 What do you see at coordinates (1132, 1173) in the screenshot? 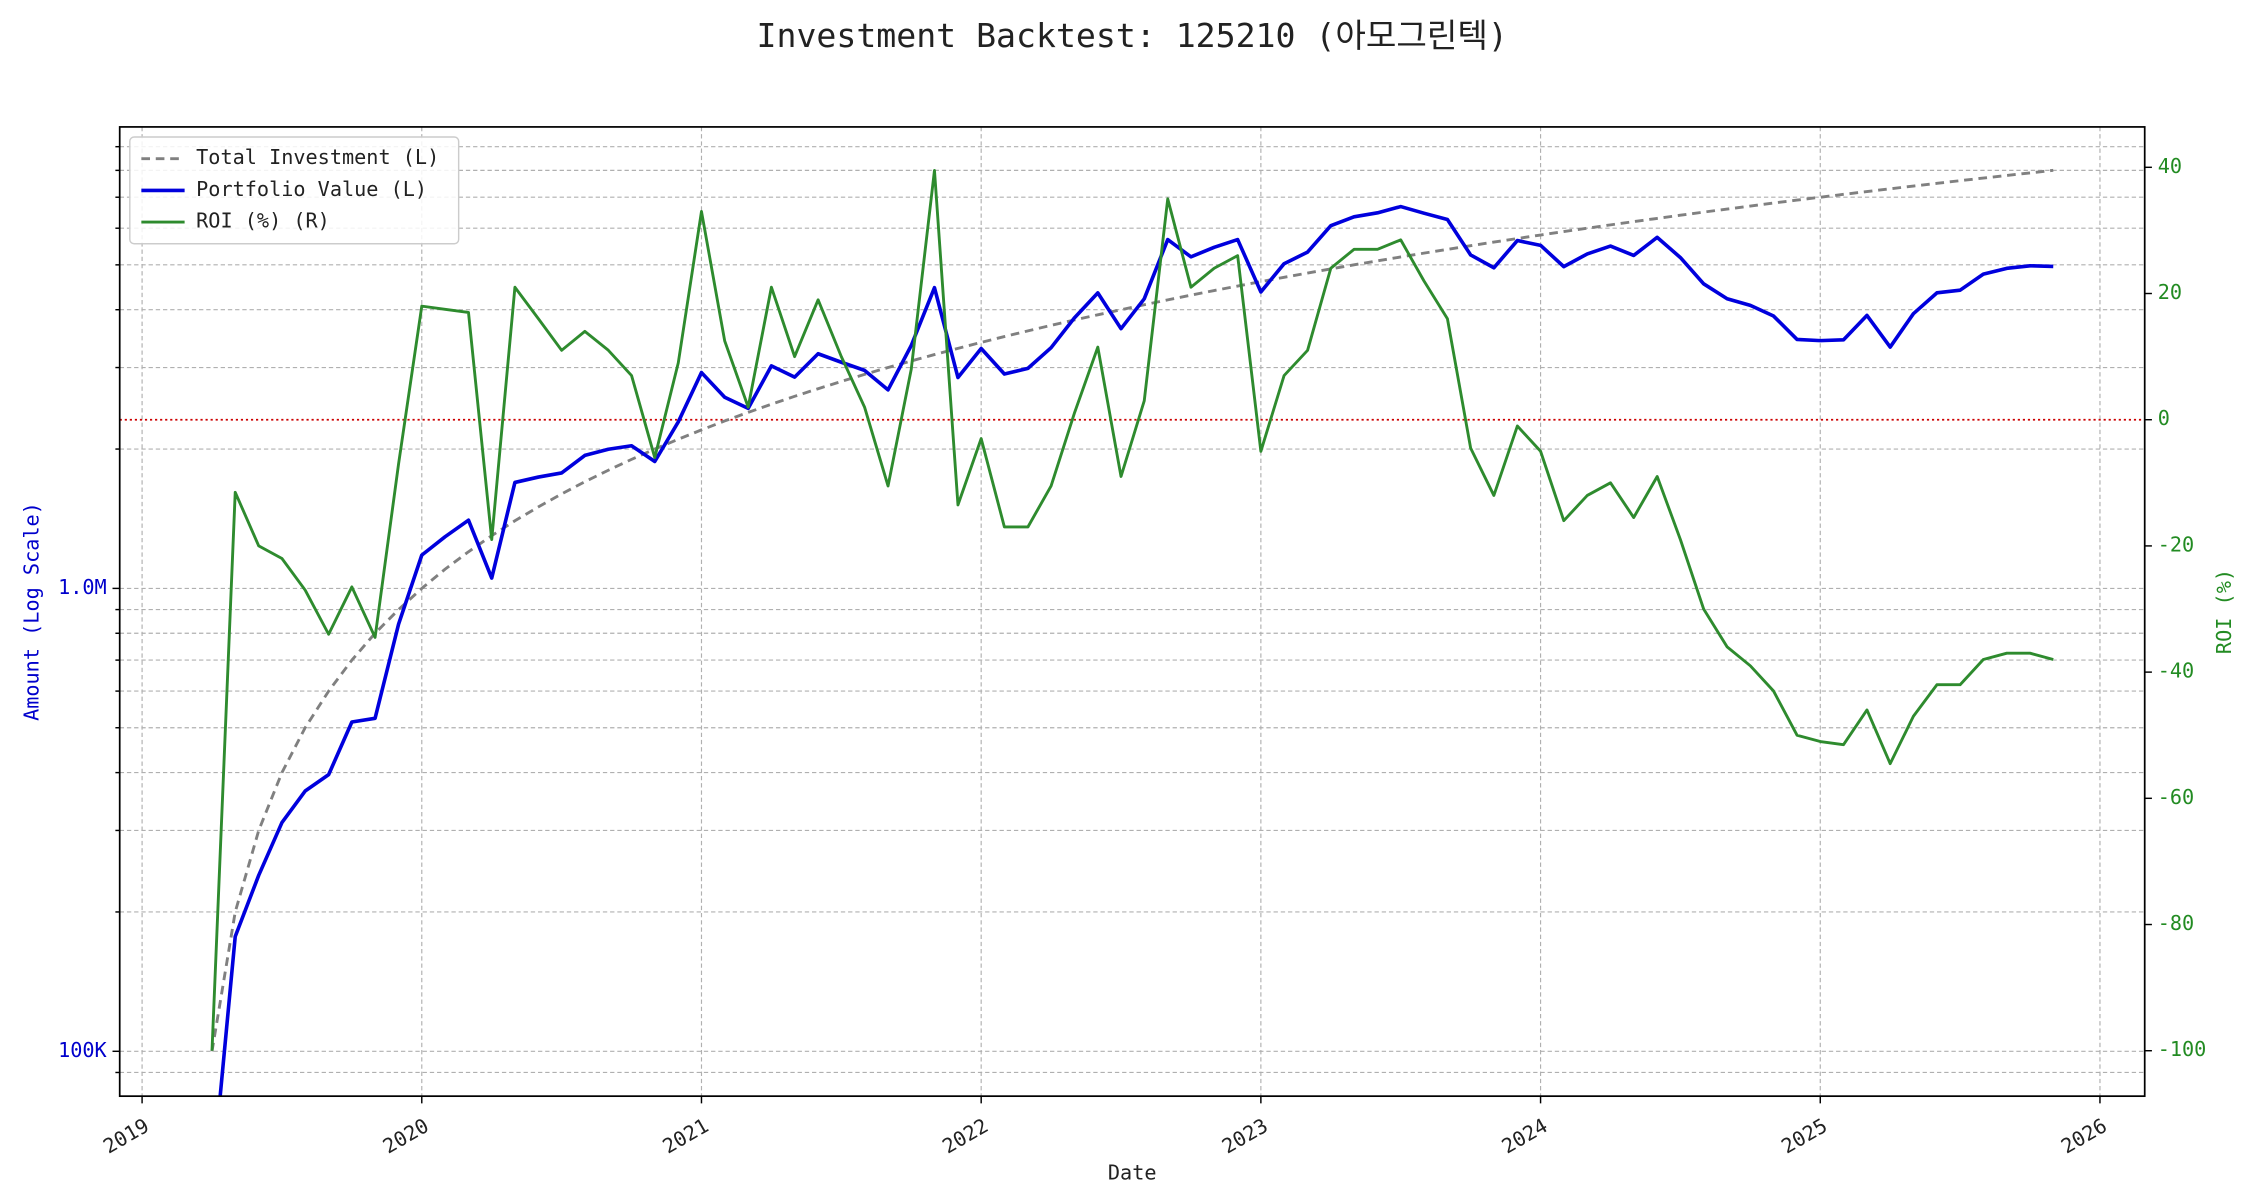
I see `x-axis-label: Date` at bounding box center [1132, 1173].